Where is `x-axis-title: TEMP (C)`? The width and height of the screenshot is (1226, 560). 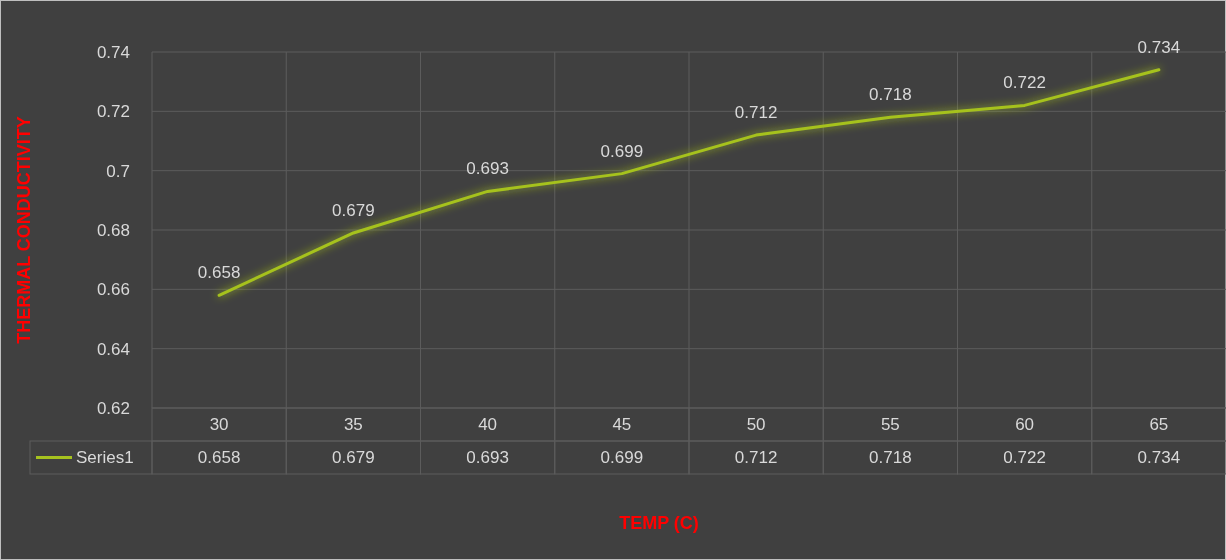 x-axis-title: TEMP (C) is located at coordinates (659, 523).